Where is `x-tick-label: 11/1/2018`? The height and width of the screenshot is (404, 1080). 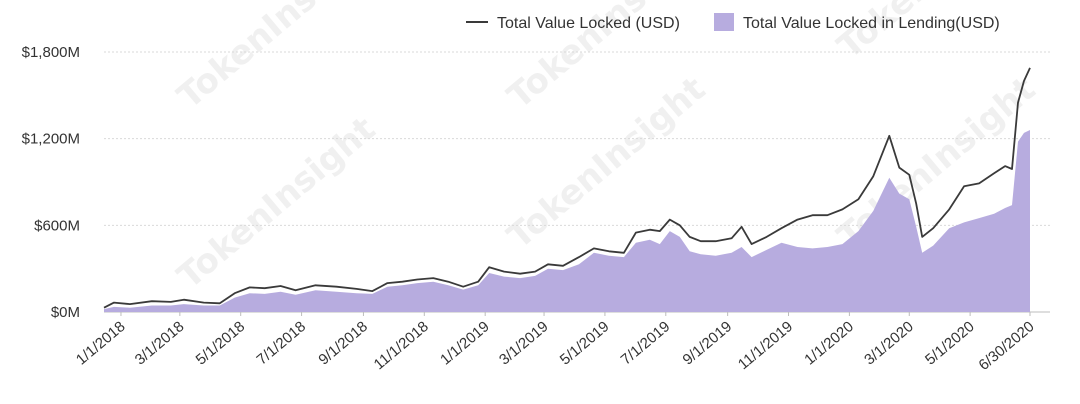 x-tick-label: 11/1/2018 is located at coordinates (401, 345).